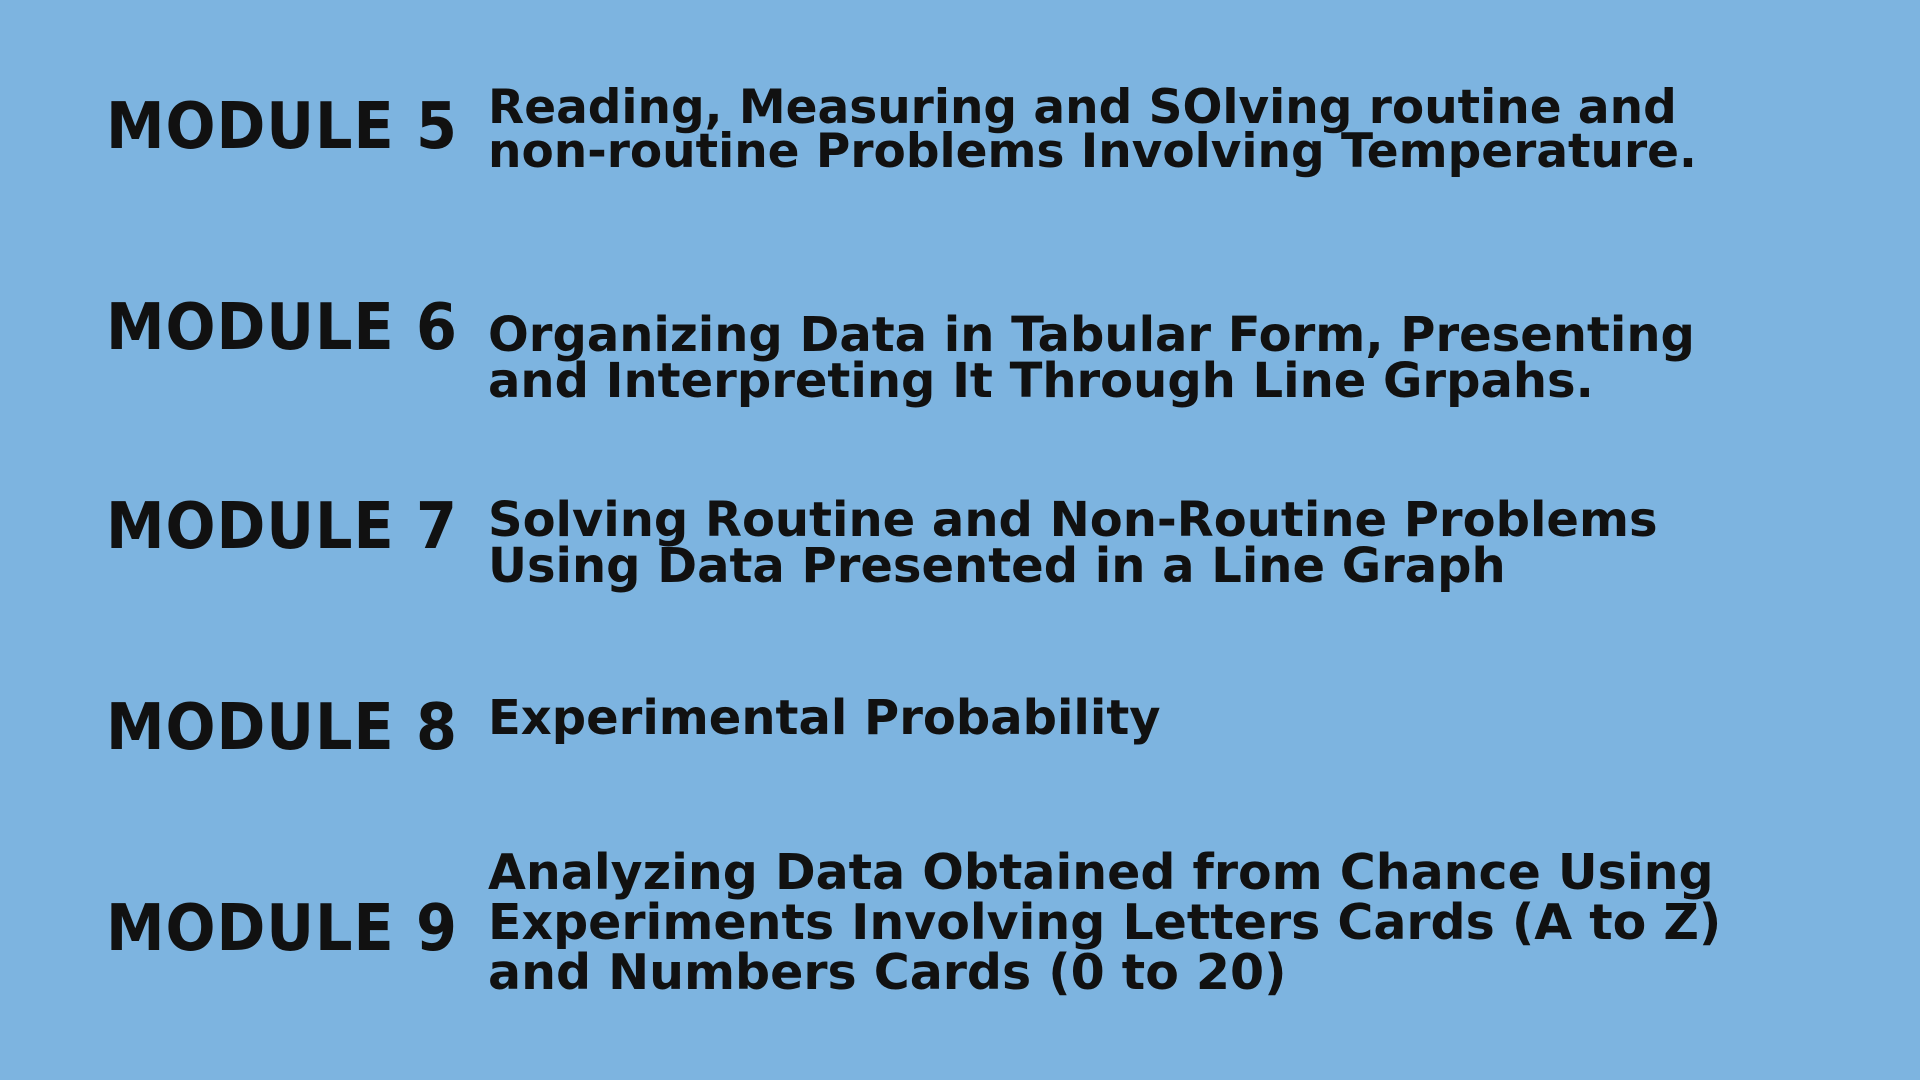 Image resolution: width=1920 pixels, height=1080 pixels. Describe the element at coordinates (824, 718) in the screenshot. I see `module-8-description: Experimental Probability` at that location.